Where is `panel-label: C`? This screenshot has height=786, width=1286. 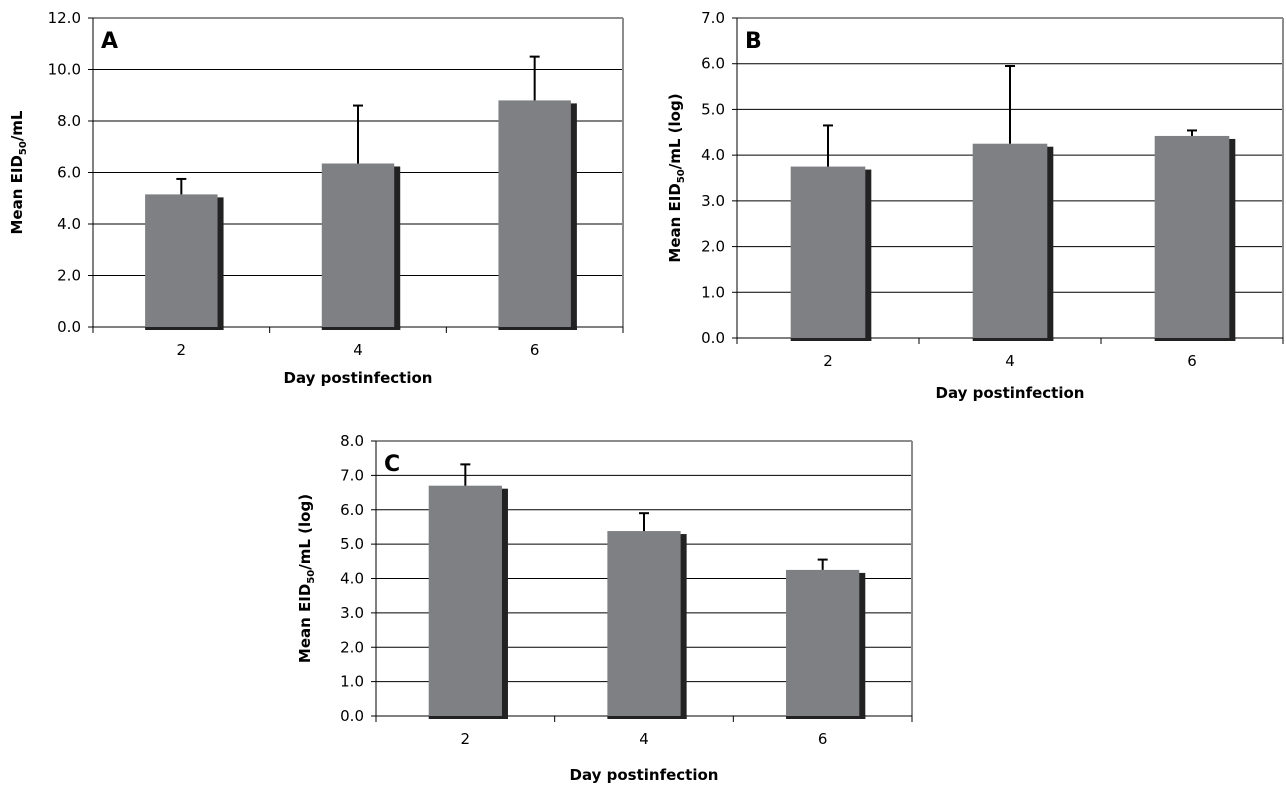 panel-label: C is located at coordinates (392, 464).